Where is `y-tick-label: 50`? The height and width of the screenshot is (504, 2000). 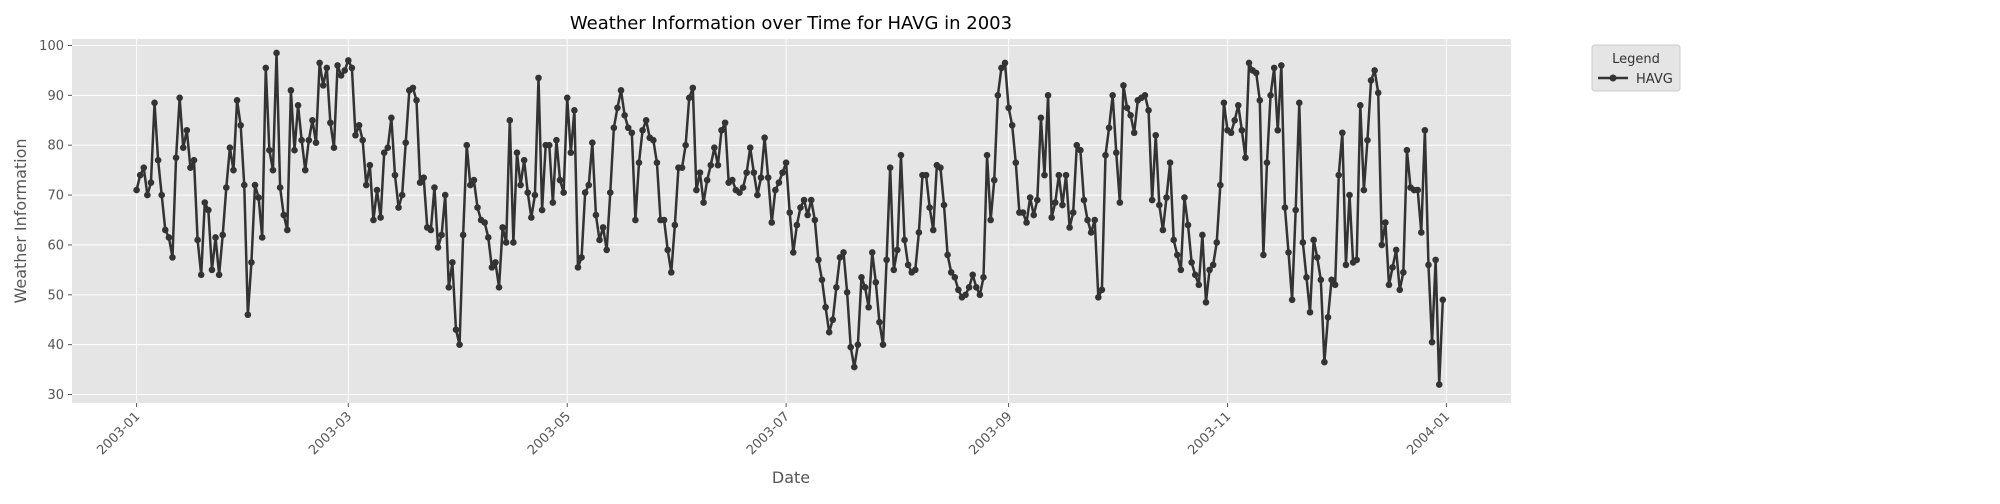 y-tick-label: 50 is located at coordinates (55, 295).